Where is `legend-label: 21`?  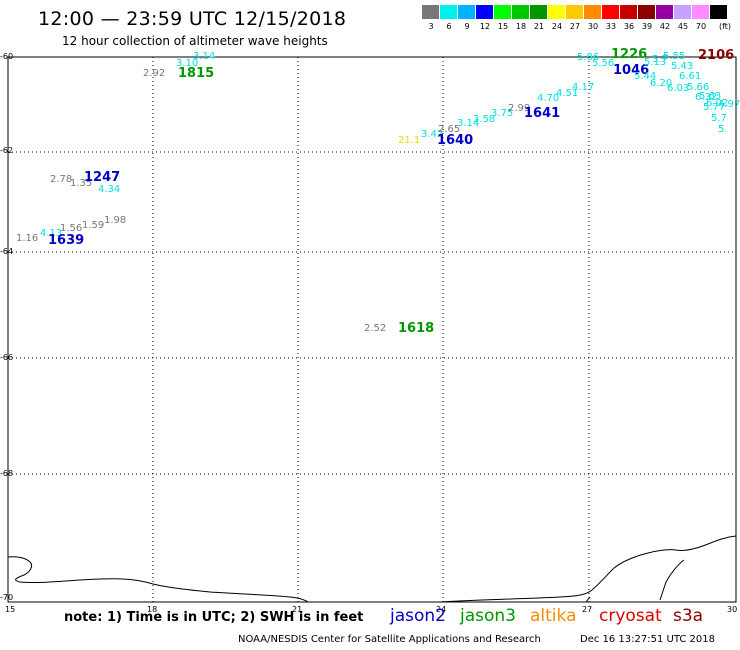 legend-label: 21 is located at coordinates (539, 26).